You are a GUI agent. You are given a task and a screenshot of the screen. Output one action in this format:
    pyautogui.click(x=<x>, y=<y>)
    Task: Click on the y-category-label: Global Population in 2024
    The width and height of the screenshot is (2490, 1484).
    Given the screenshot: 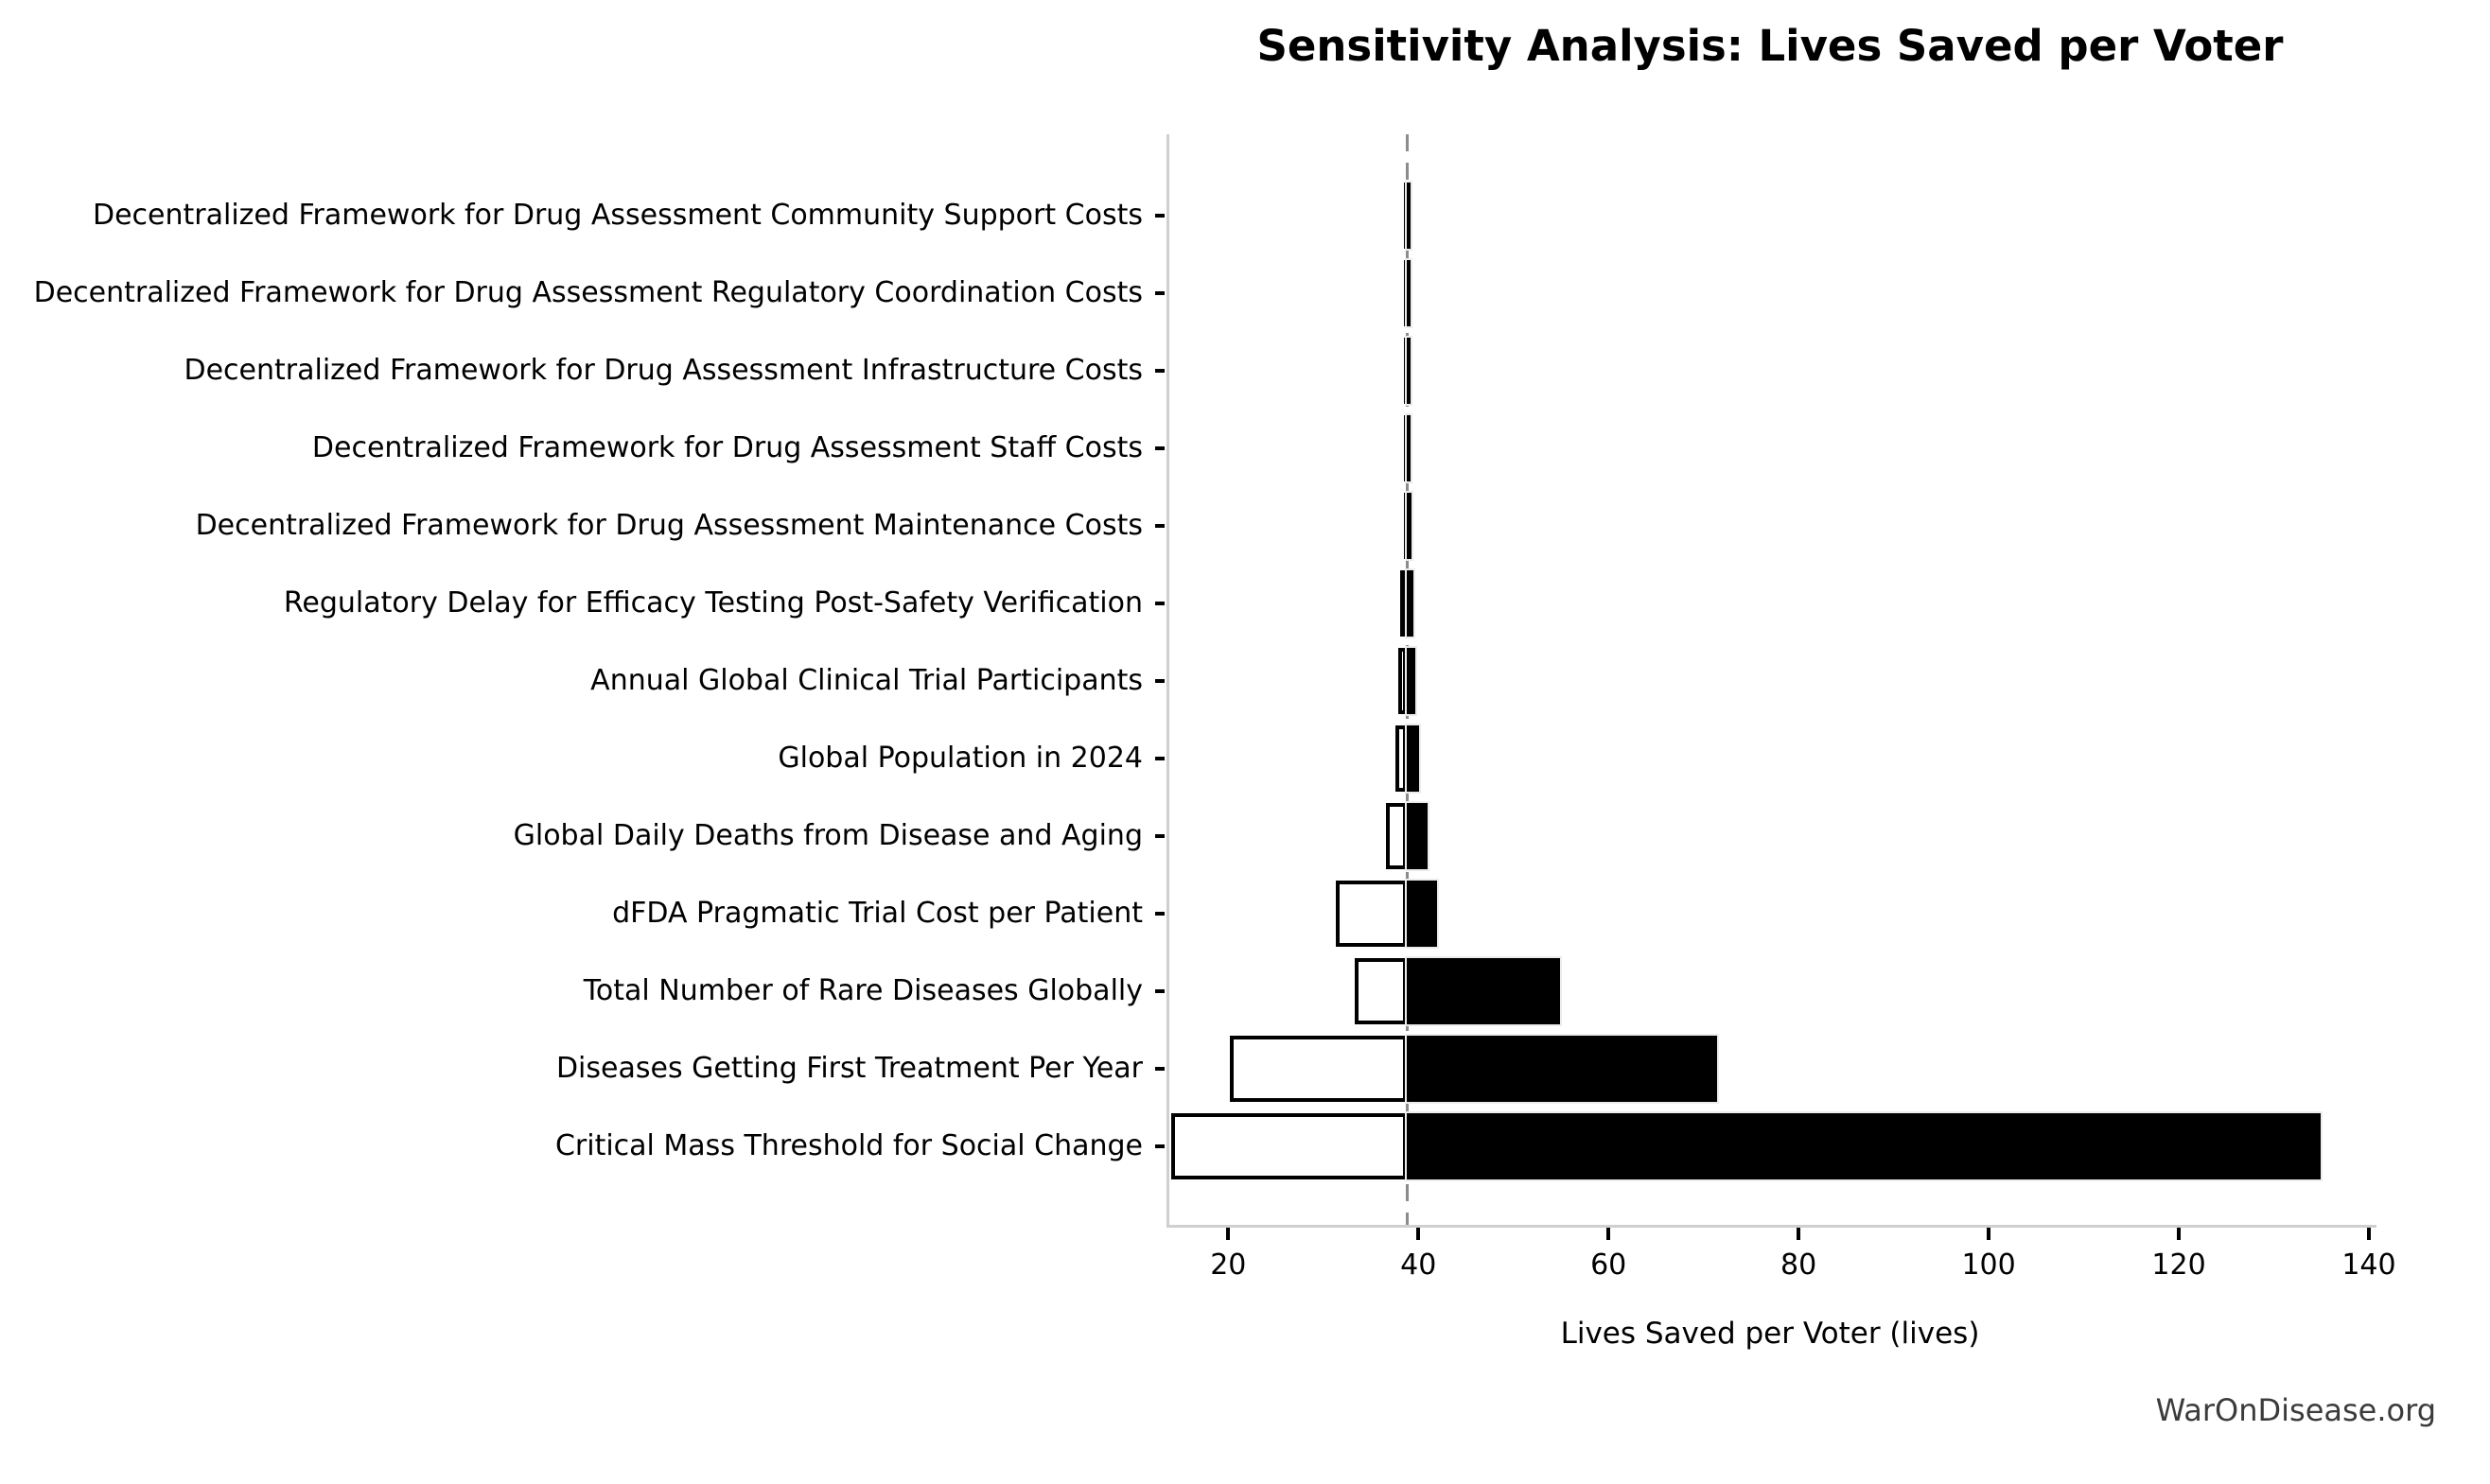 What is the action you would take?
    pyautogui.click(x=960, y=758)
    